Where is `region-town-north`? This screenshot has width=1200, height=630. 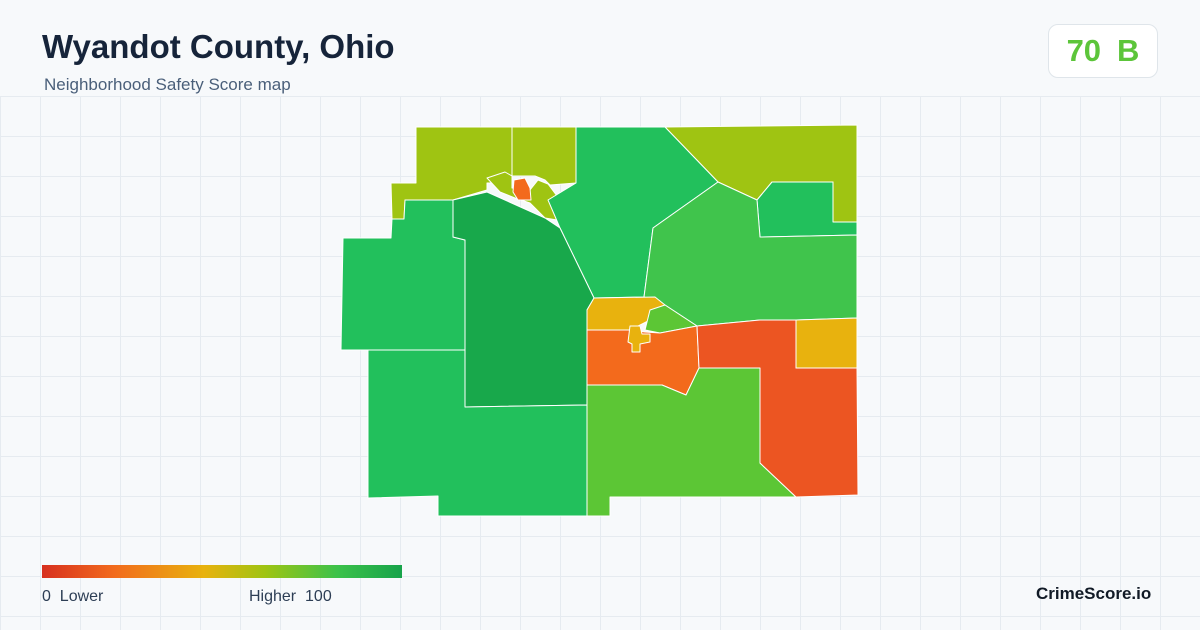 region-town-north is located at coordinates (626, 313).